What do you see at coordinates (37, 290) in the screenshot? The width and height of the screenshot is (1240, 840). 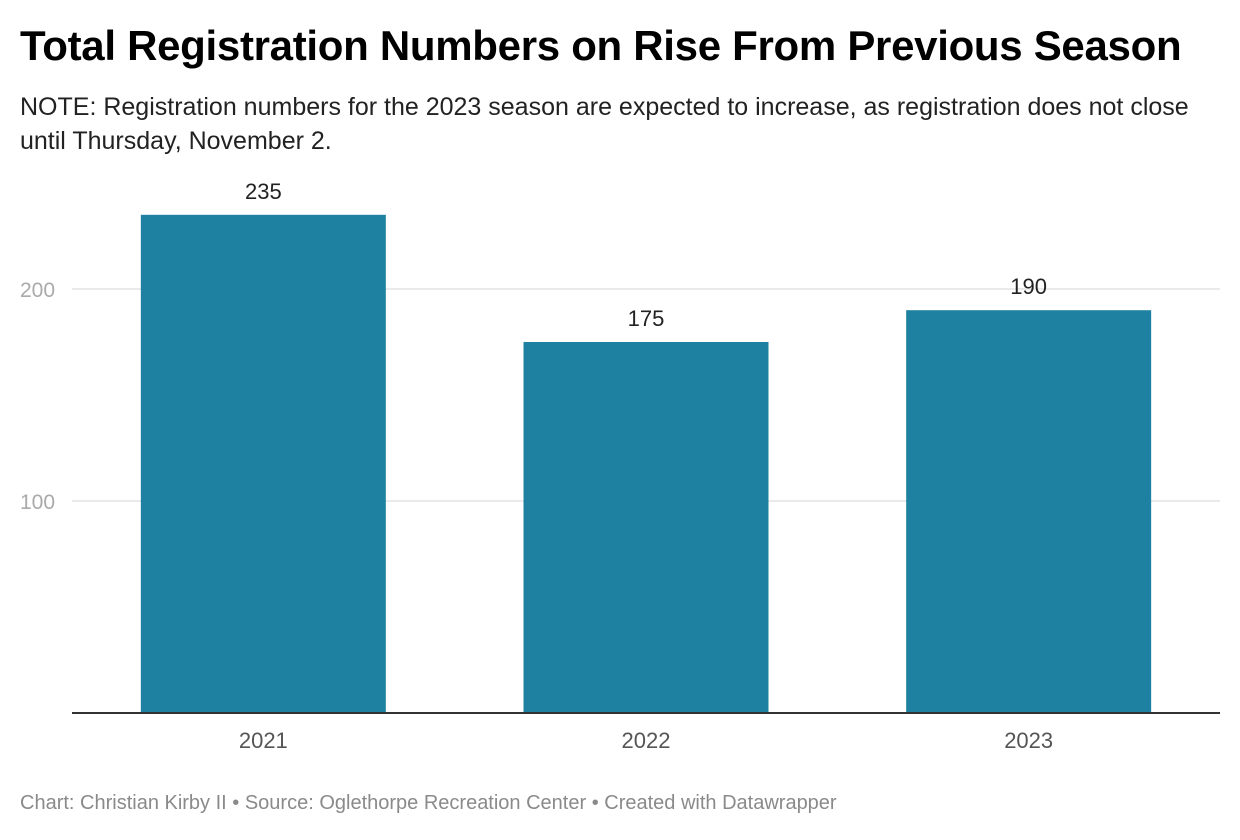 I see `y-tick-label: 200` at bounding box center [37, 290].